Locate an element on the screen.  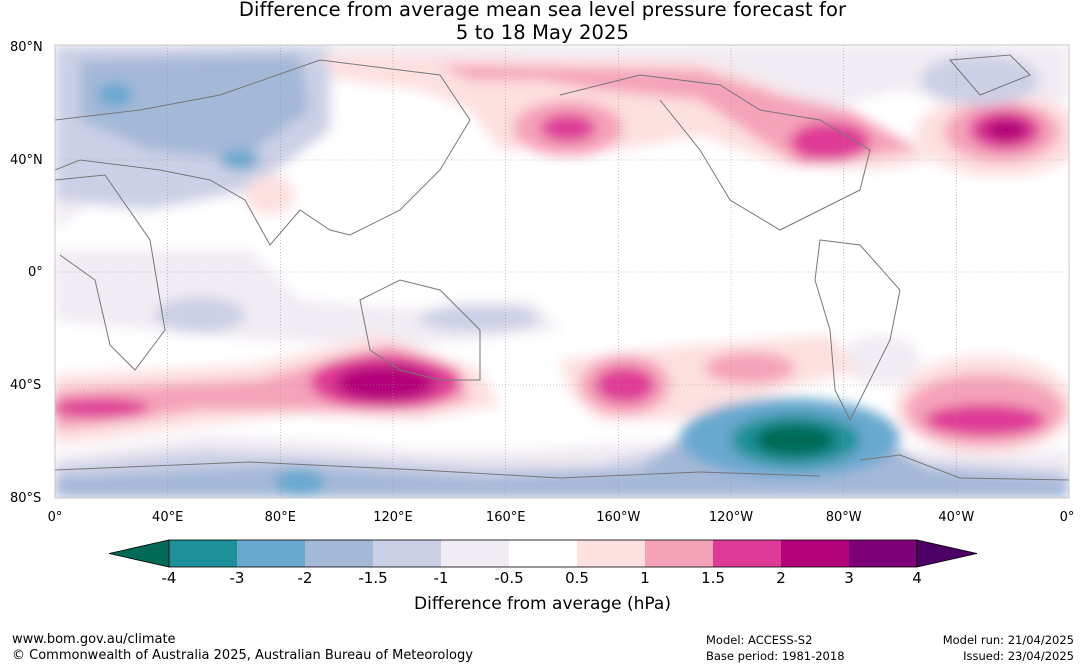
colorbar-tick-label: -2 is located at coordinates (305, 578).